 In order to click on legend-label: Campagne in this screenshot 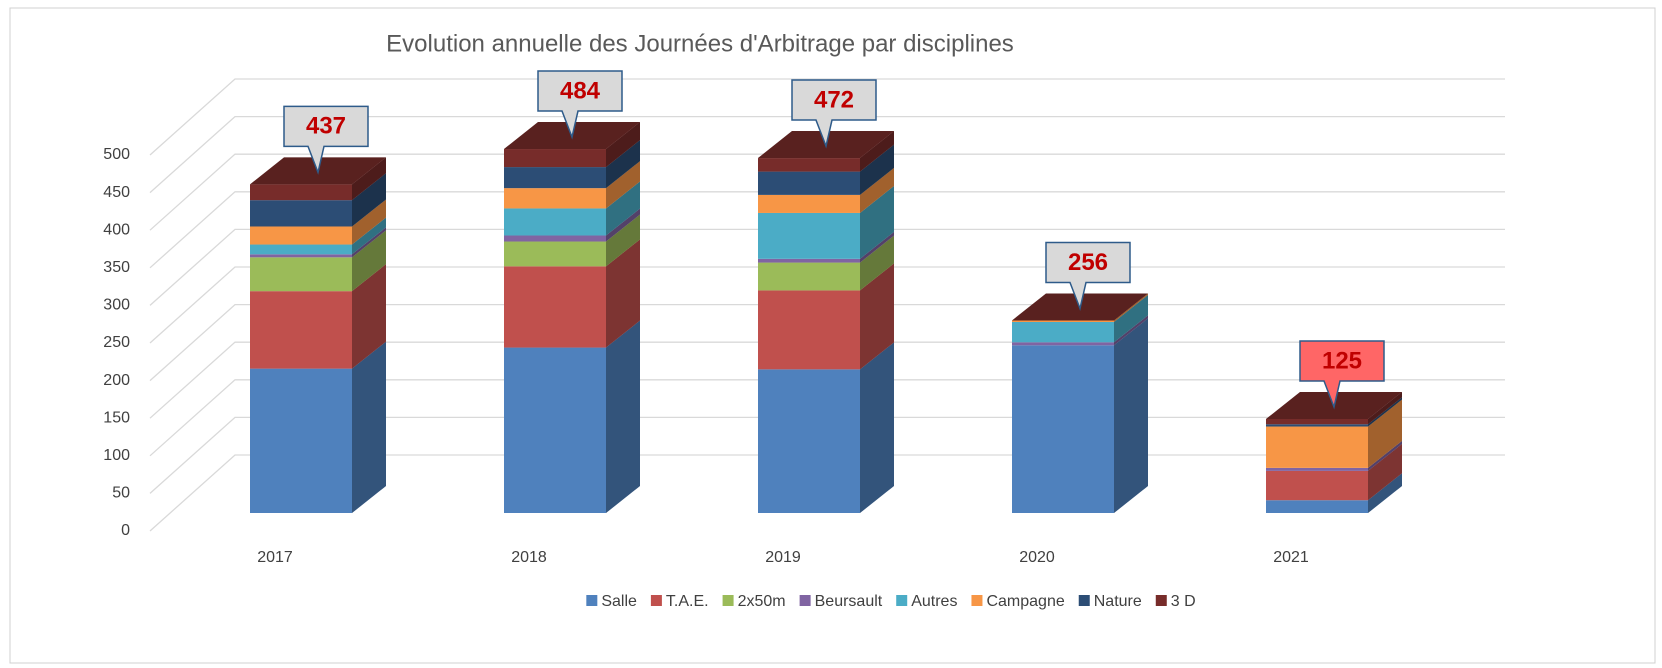, I will do `click(1025, 601)`.